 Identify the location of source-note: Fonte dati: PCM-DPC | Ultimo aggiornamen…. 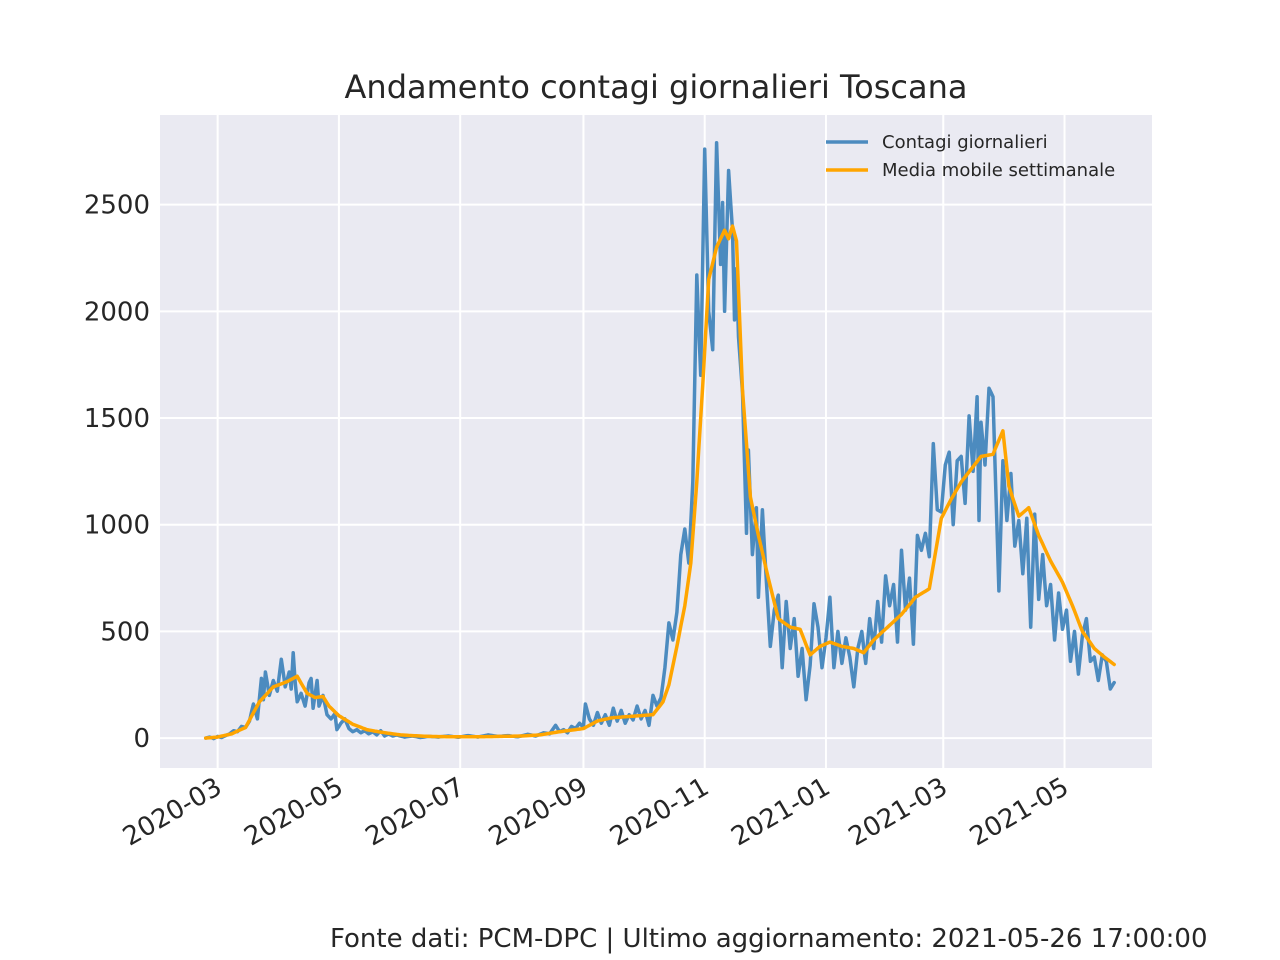
(769, 939).